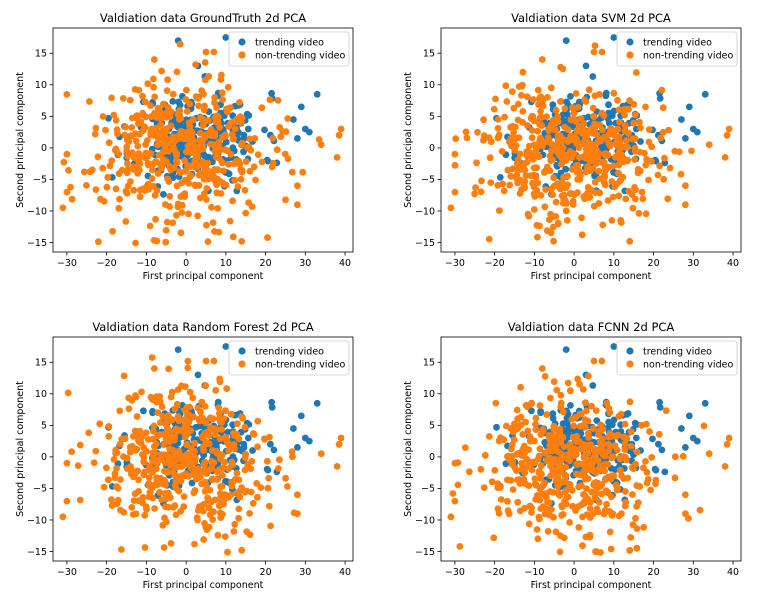  What do you see at coordinates (44, 117) in the screenshot?
I see `y-tick-label: 5` at bounding box center [44, 117].